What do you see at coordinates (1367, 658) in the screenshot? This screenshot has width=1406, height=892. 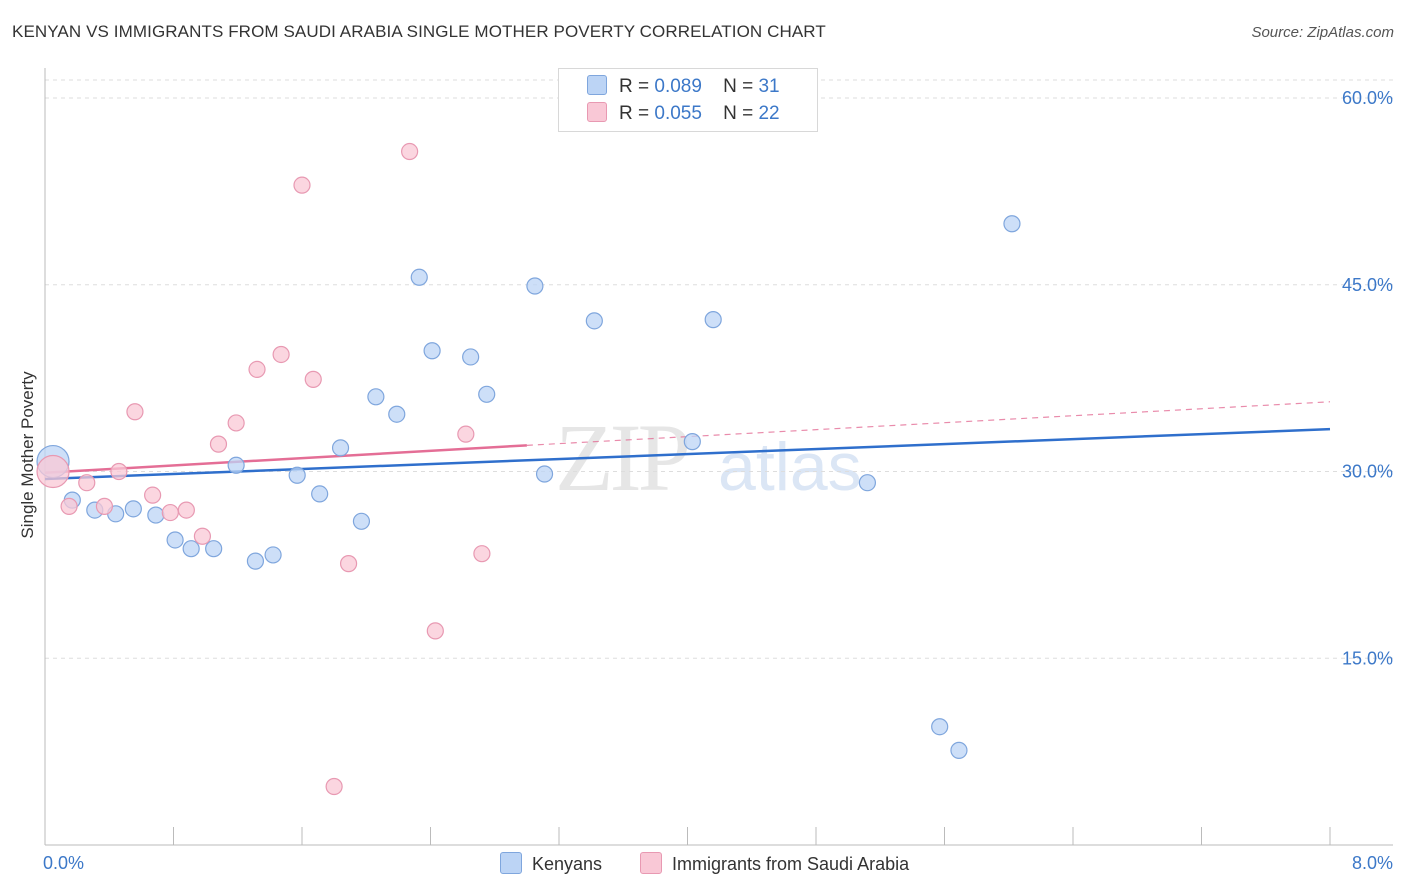 I see `y-tick-label: 15.0%` at bounding box center [1367, 658].